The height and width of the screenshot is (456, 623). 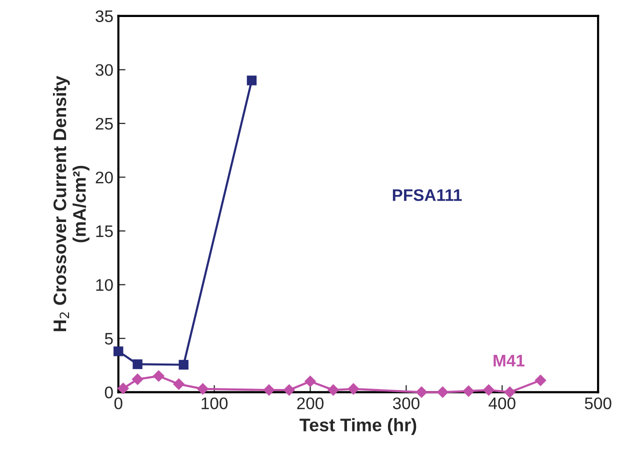 I want to click on y-tick-label: 35, so click(x=104, y=16).